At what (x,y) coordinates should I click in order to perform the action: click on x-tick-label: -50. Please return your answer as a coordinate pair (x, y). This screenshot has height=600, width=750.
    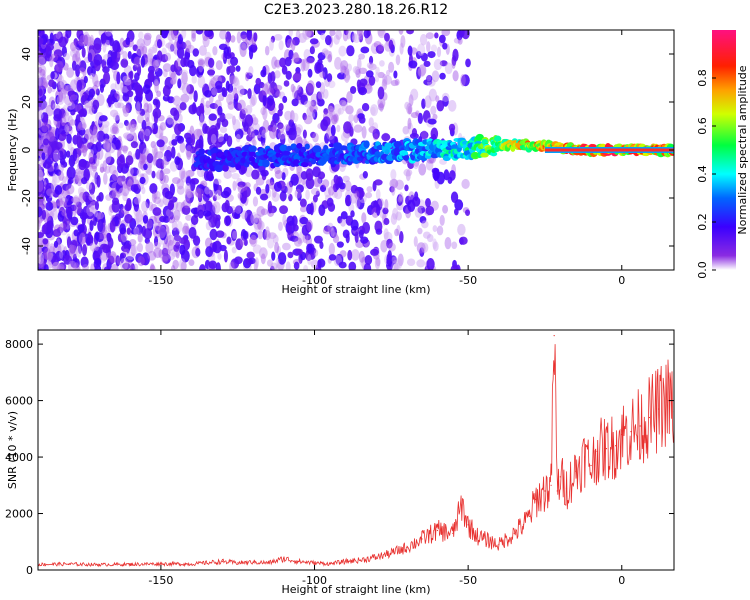
    Looking at the image, I should click on (468, 280).